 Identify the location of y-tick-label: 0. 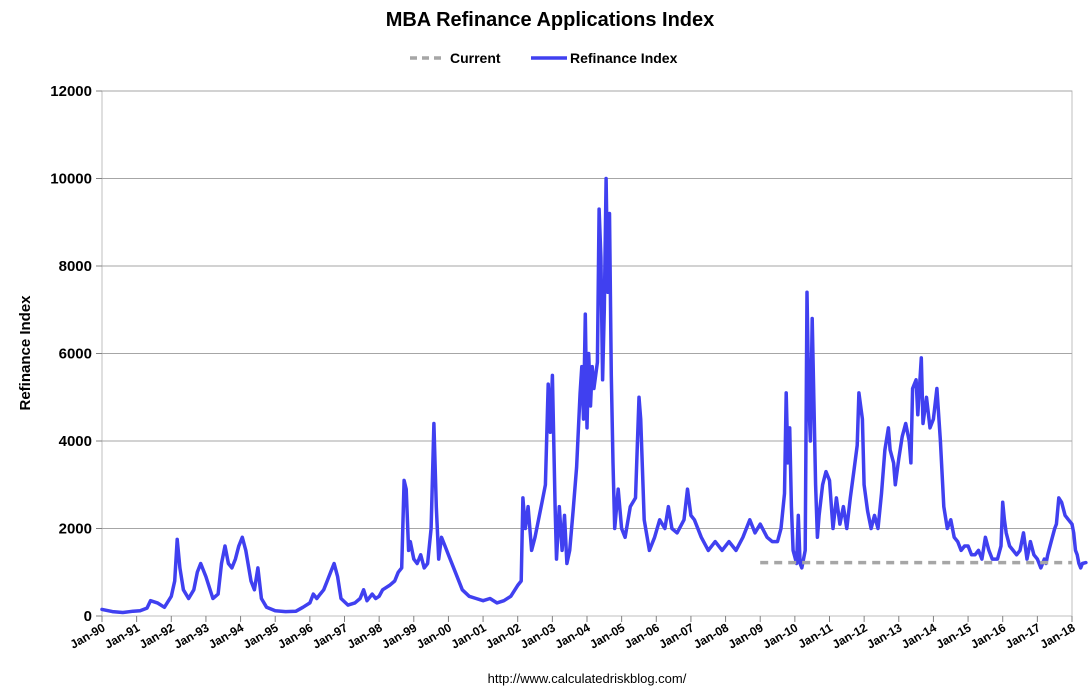
(88, 616).